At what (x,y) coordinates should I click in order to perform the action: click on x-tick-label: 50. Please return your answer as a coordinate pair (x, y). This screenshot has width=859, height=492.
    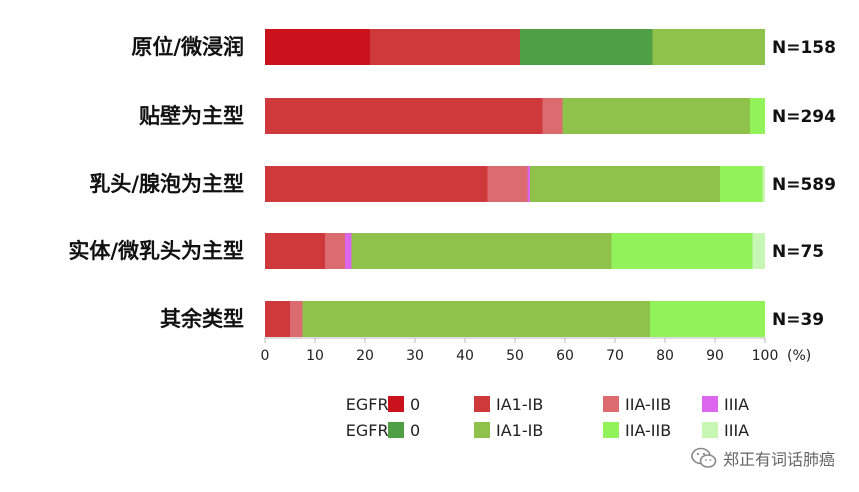
    Looking at the image, I should click on (515, 356).